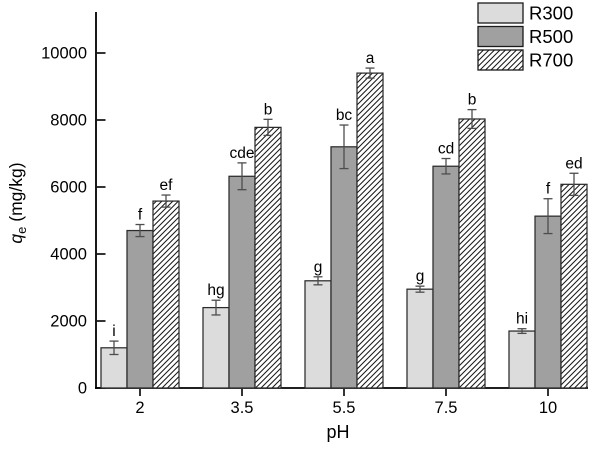 The height and width of the screenshot is (452, 600). What do you see at coordinates (113, 331) in the screenshot?
I see `sig-letter-R300-pH2: i` at bounding box center [113, 331].